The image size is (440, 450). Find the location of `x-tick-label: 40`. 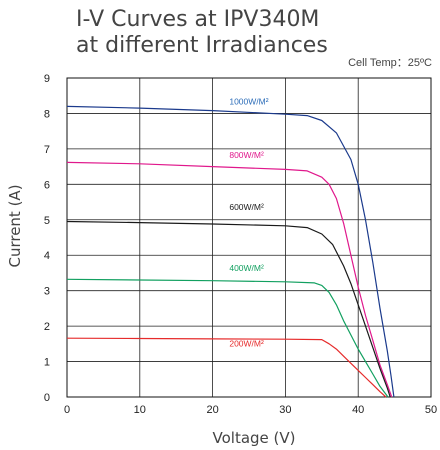

x-tick-label: 40 is located at coordinates (358, 410).